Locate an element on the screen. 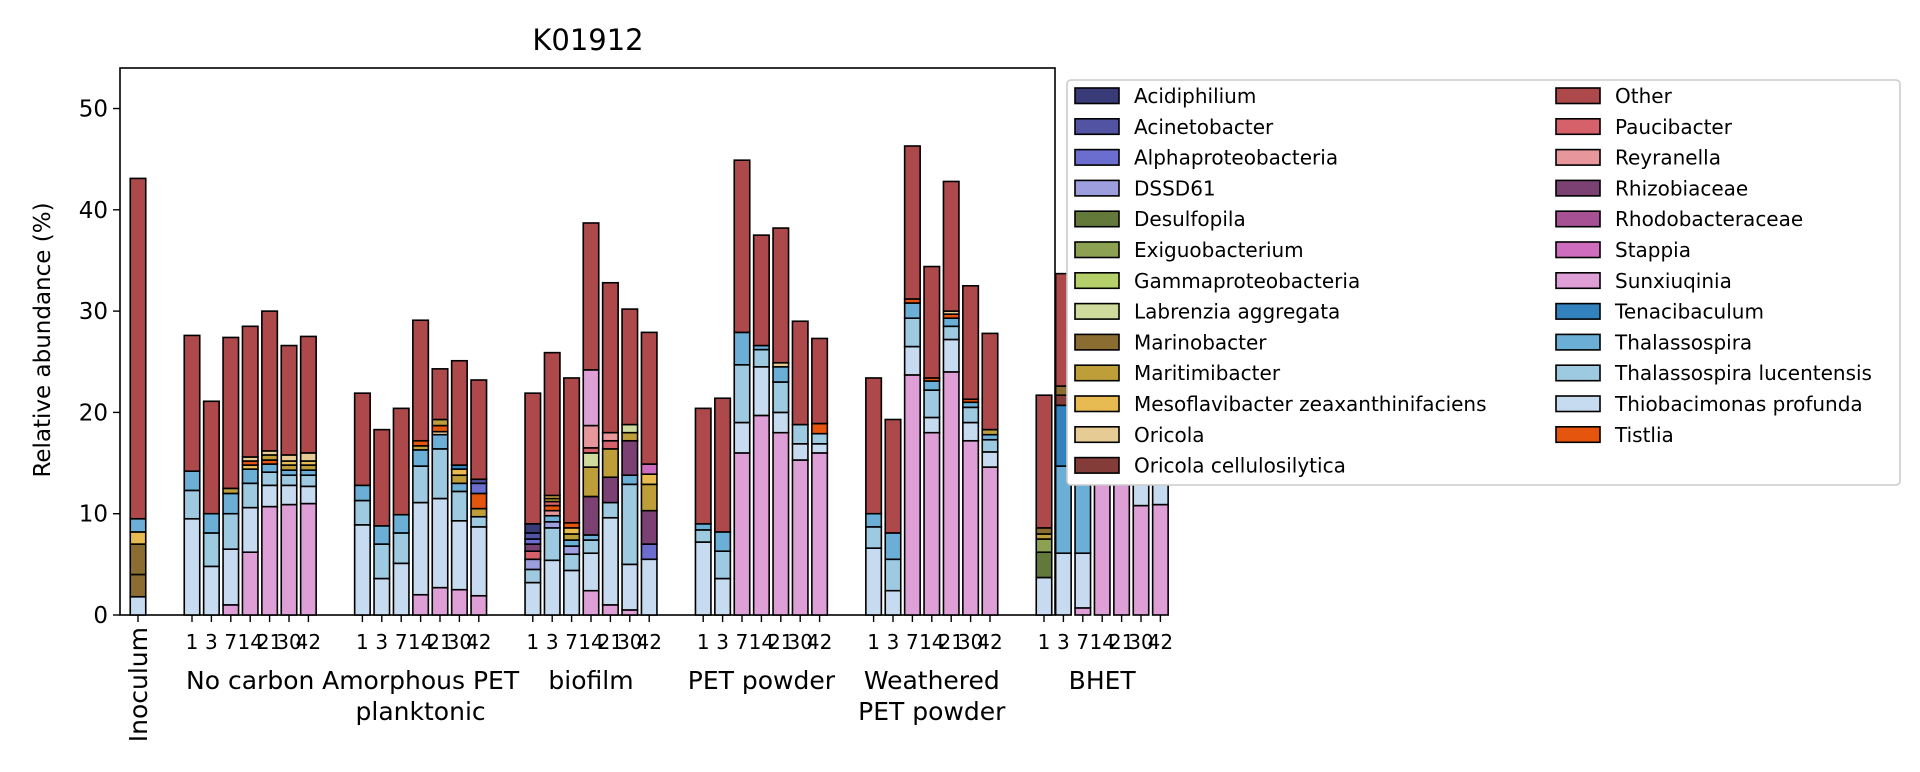 The image size is (1920, 772). x-tick-label-3: 3 is located at coordinates (1063, 642).